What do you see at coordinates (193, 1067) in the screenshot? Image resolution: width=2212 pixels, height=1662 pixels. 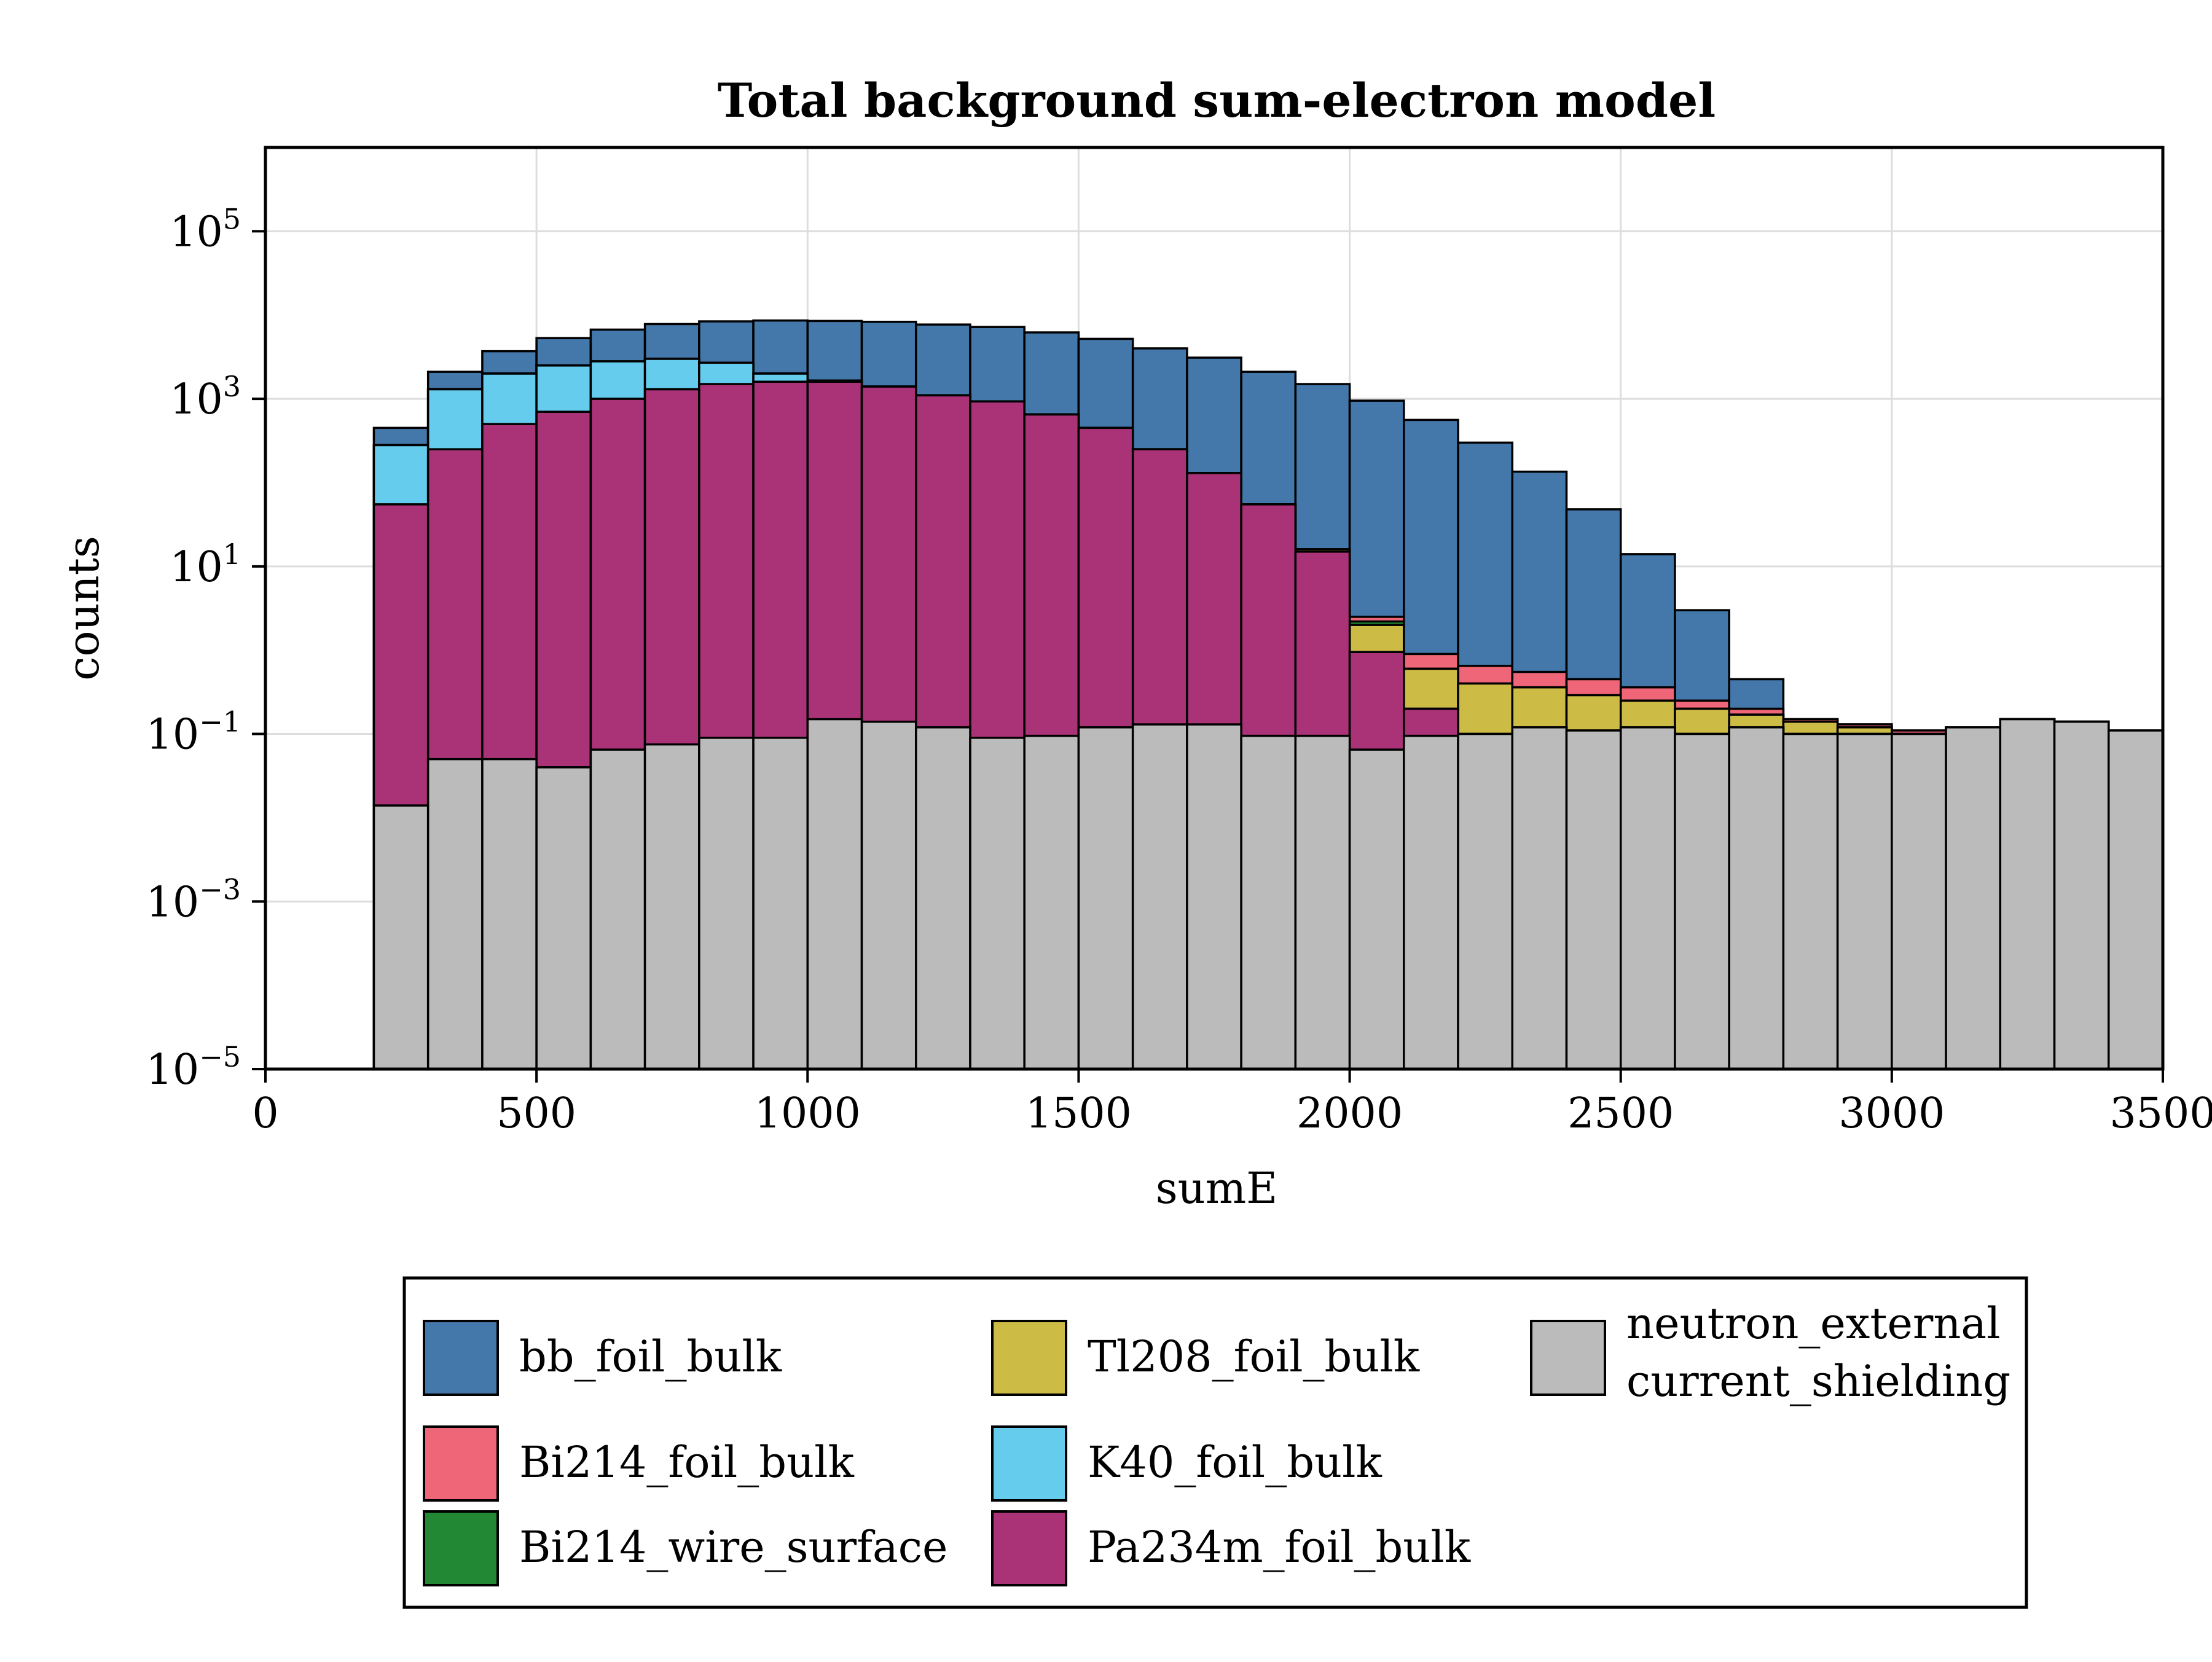 I see `y-tick-label: 10⁻⁵` at bounding box center [193, 1067].